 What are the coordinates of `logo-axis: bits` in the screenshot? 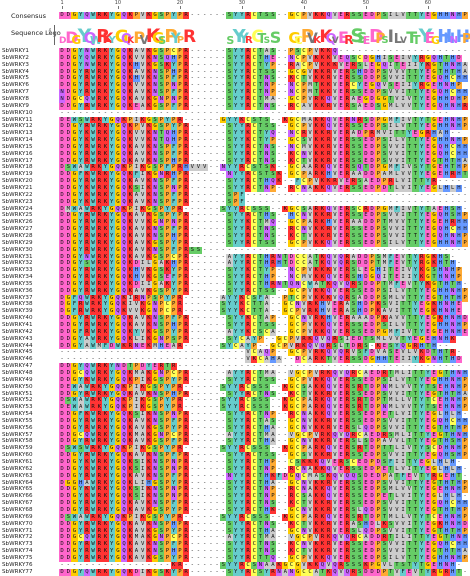 It's located at (52, 35).